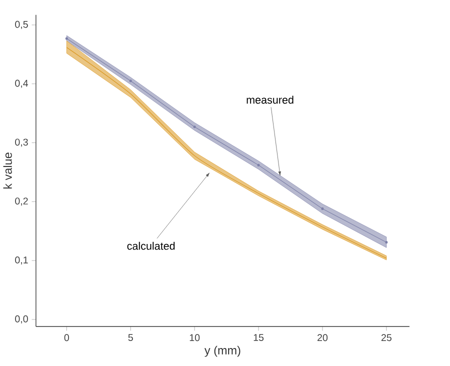 Image resolution: width=450 pixels, height=366 pixels. I want to click on x-axis-title: y (mm), so click(222, 351).